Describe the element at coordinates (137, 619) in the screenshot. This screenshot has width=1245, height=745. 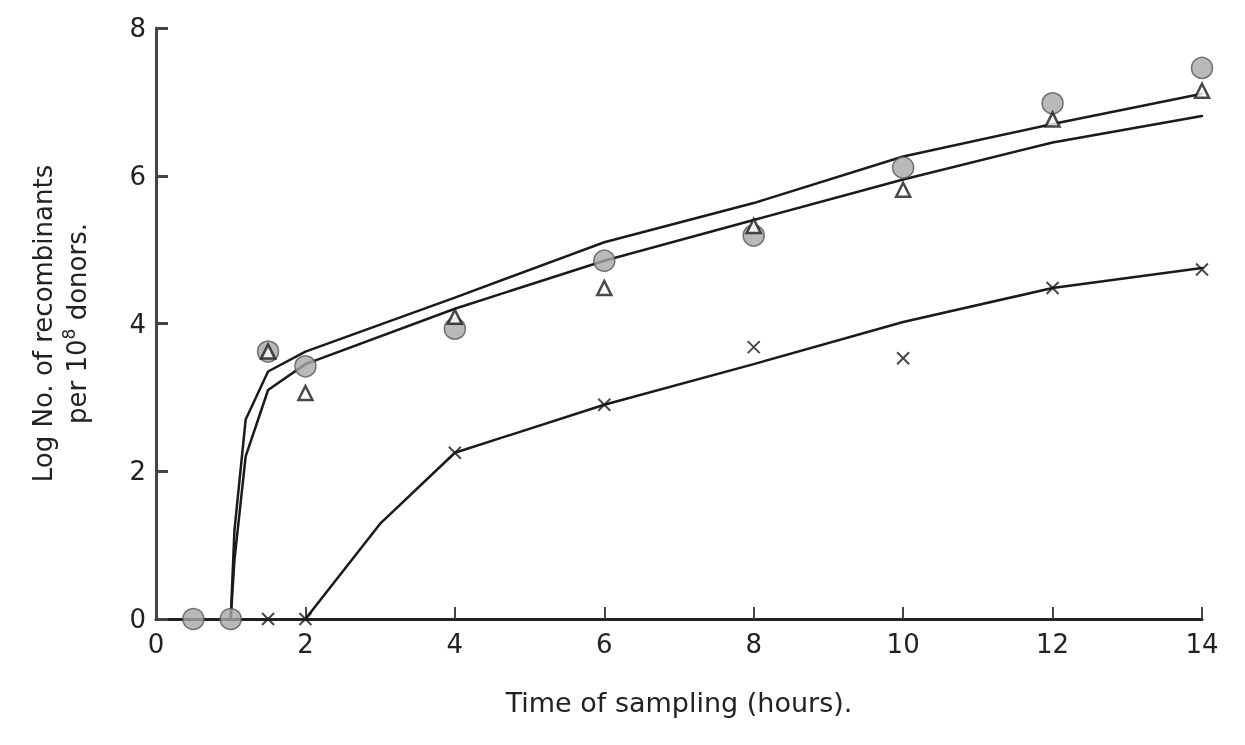
I see `y-tick-label: 0` at that location.